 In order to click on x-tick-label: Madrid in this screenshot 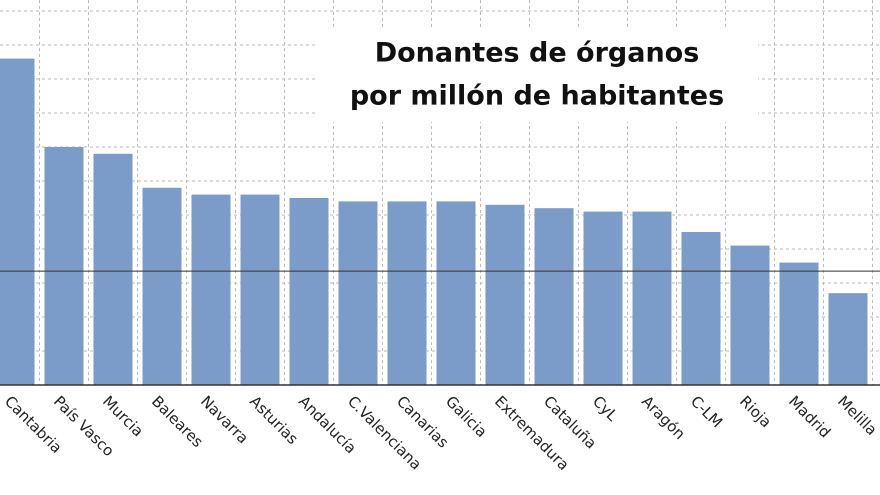, I will do `click(809, 416)`.